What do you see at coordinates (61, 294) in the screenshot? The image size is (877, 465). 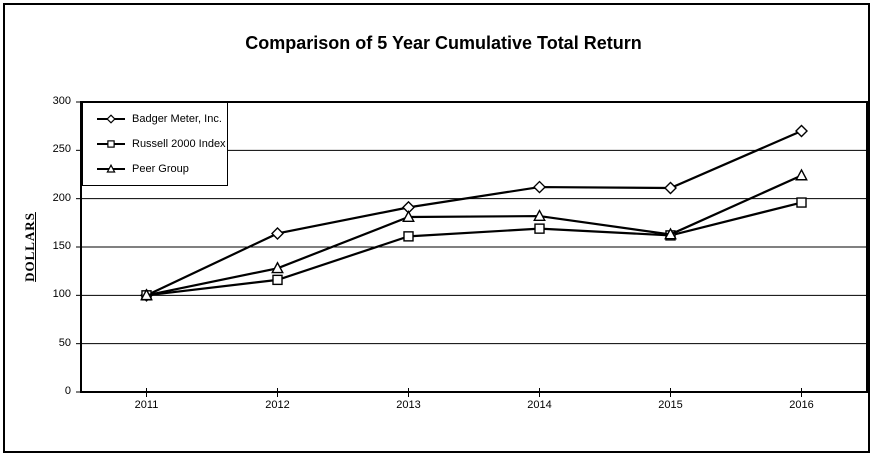 I see `y-tick-label: 100` at bounding box center [61, 294].